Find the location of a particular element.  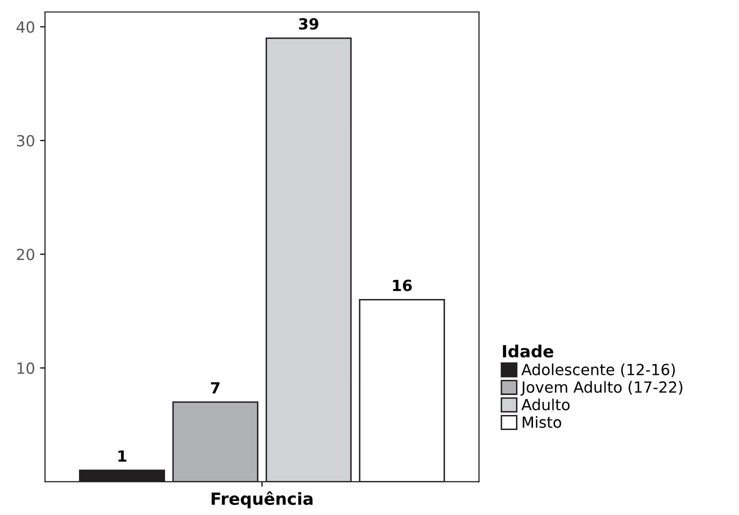

data-label: 1 is located at coordinates (122, 456).